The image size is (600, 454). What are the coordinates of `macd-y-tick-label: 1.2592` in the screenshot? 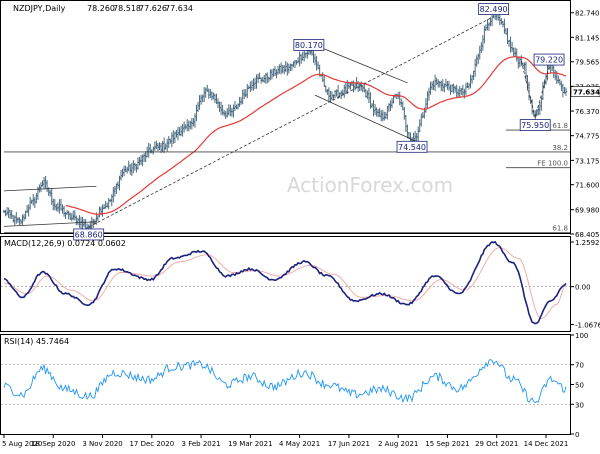 It's located at (587, 243).